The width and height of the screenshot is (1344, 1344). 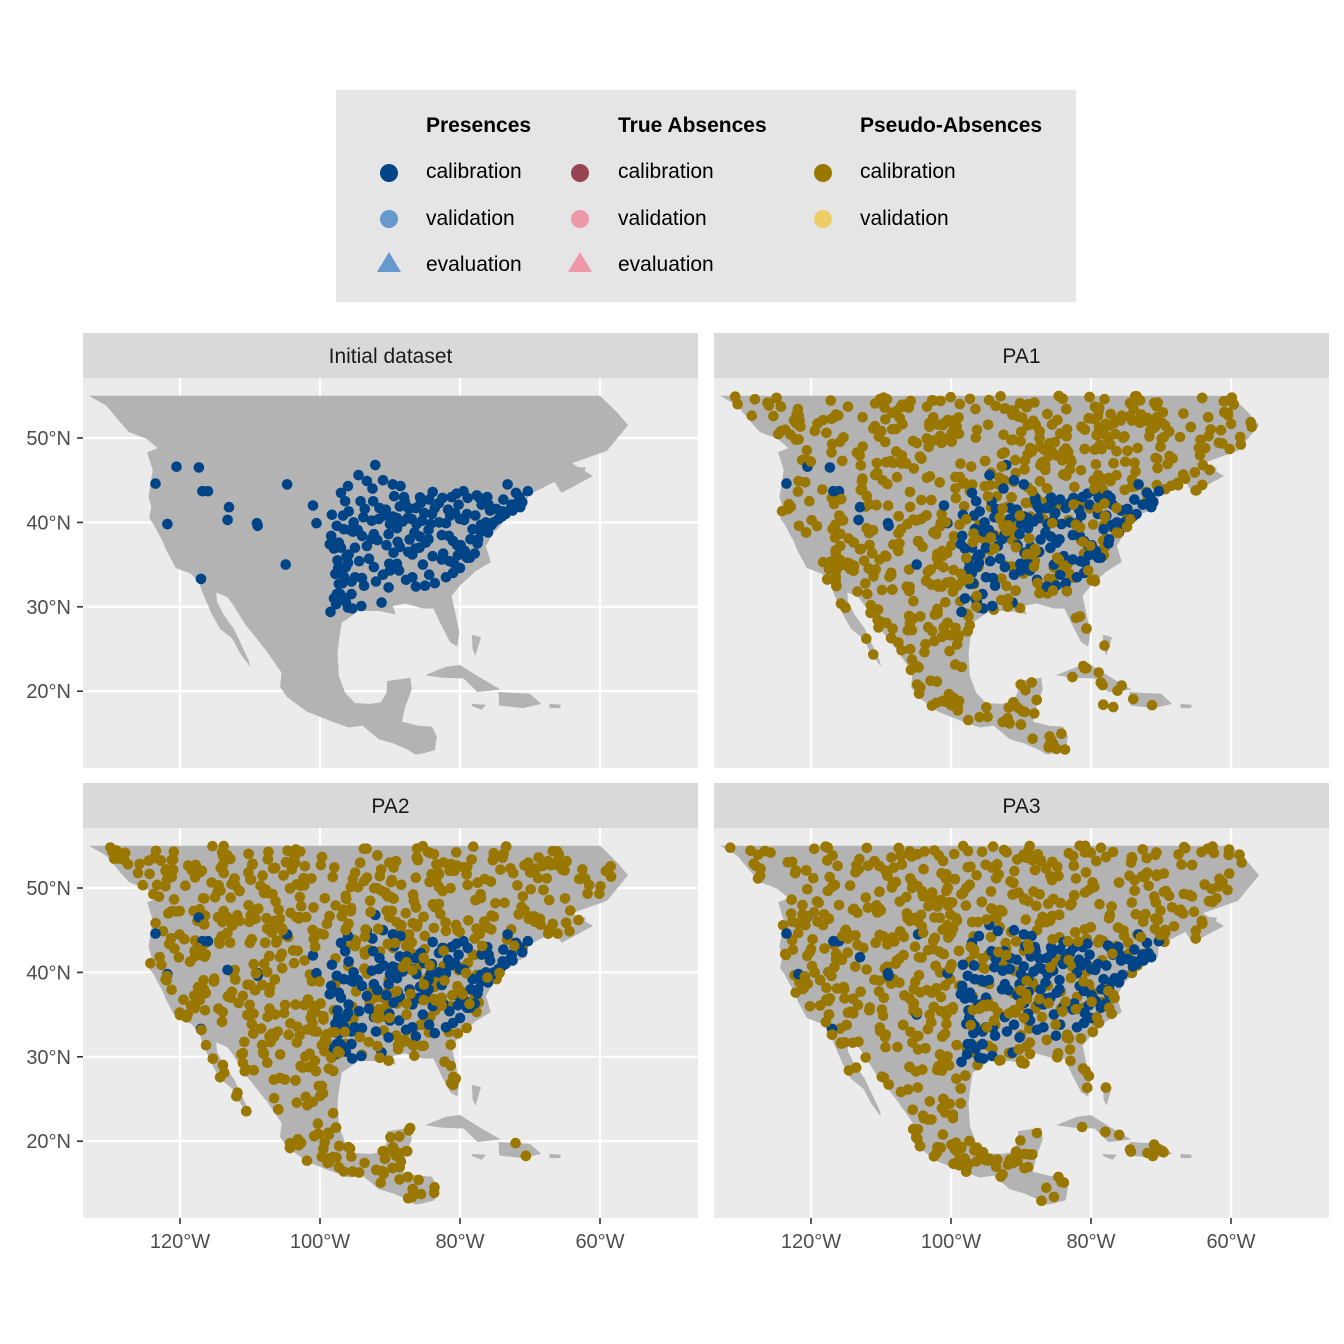 I want to click on legend-key-presences-calibration, so click(x=389, y=173).